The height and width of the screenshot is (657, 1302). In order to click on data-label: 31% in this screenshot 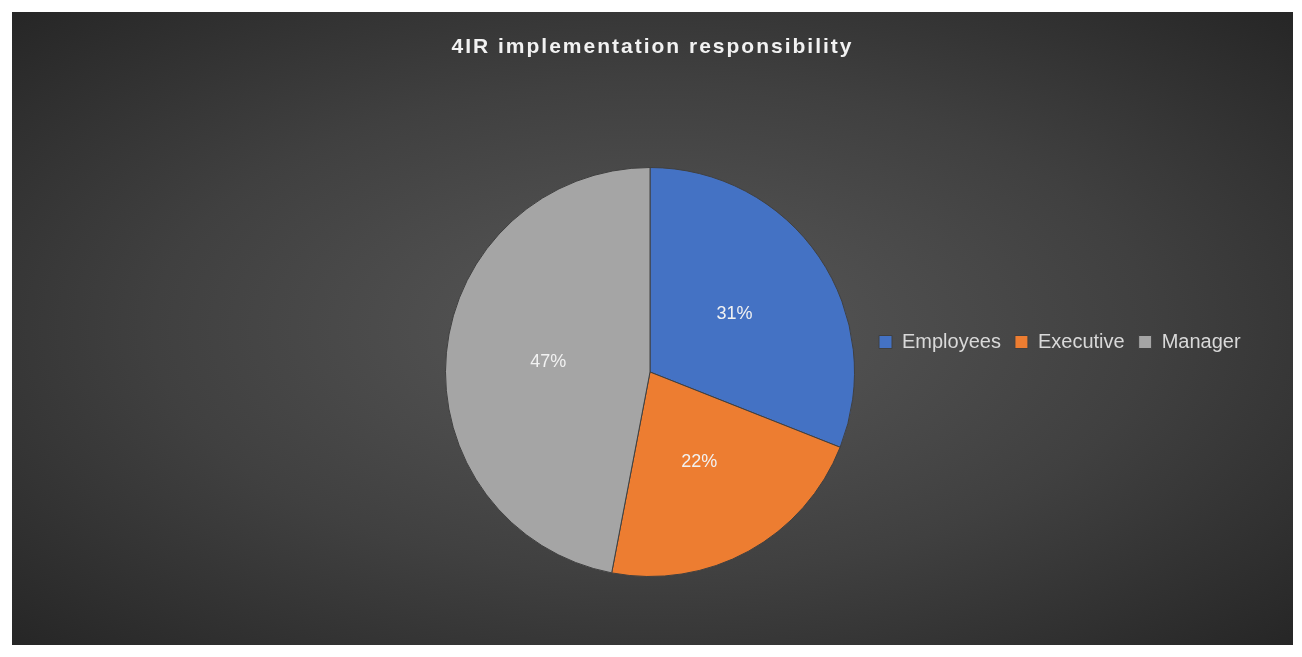, I will do `click(734, 313)`.